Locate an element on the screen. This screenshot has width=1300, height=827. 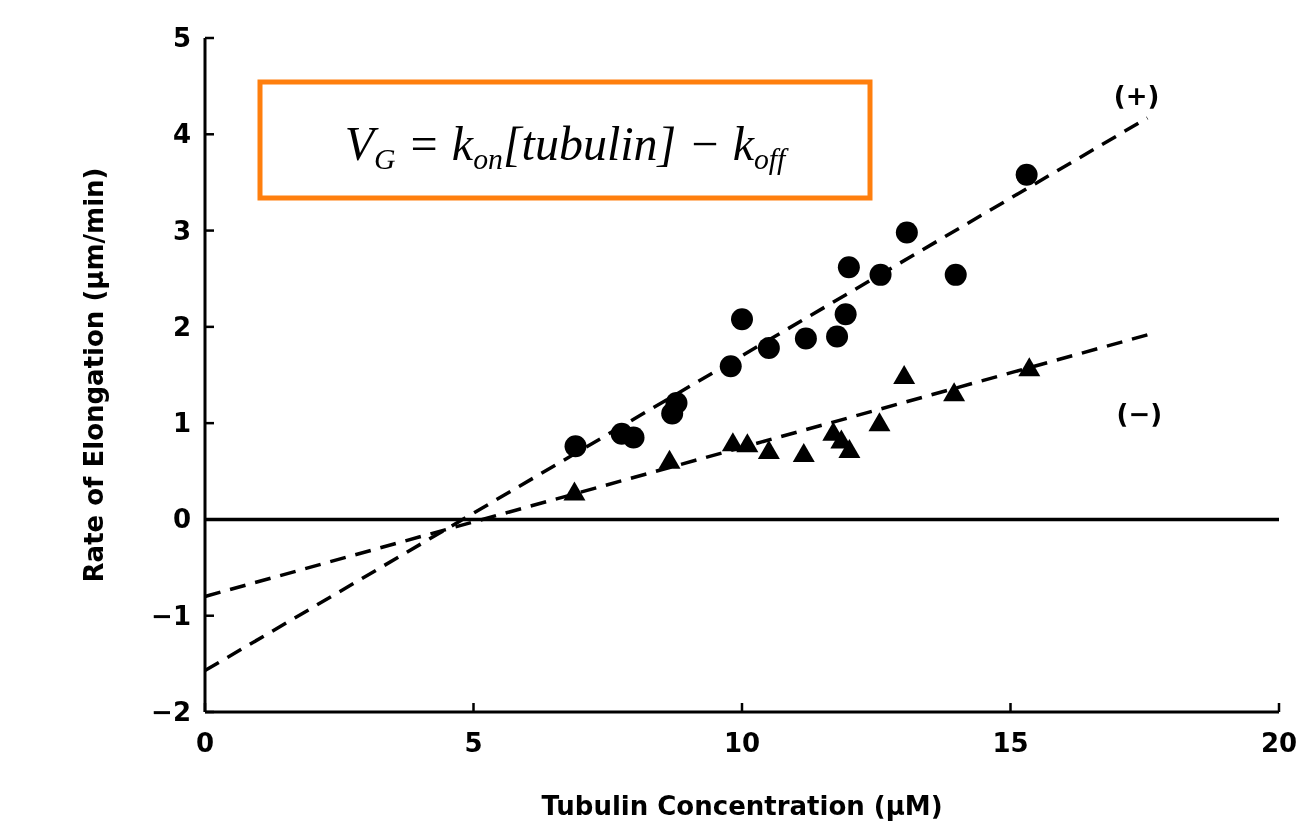
y-tick-label: 5 is located at coordinates (181, 38).